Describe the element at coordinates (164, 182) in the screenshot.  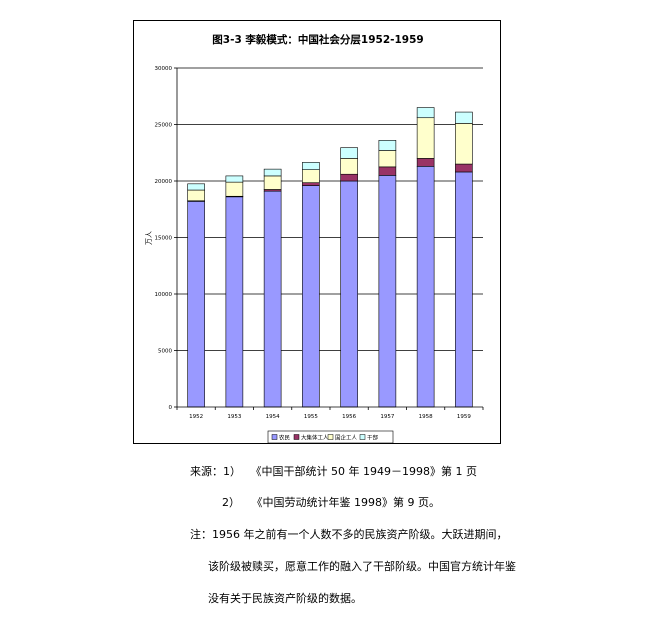
I see `y-tick-label: 20000` at that location.